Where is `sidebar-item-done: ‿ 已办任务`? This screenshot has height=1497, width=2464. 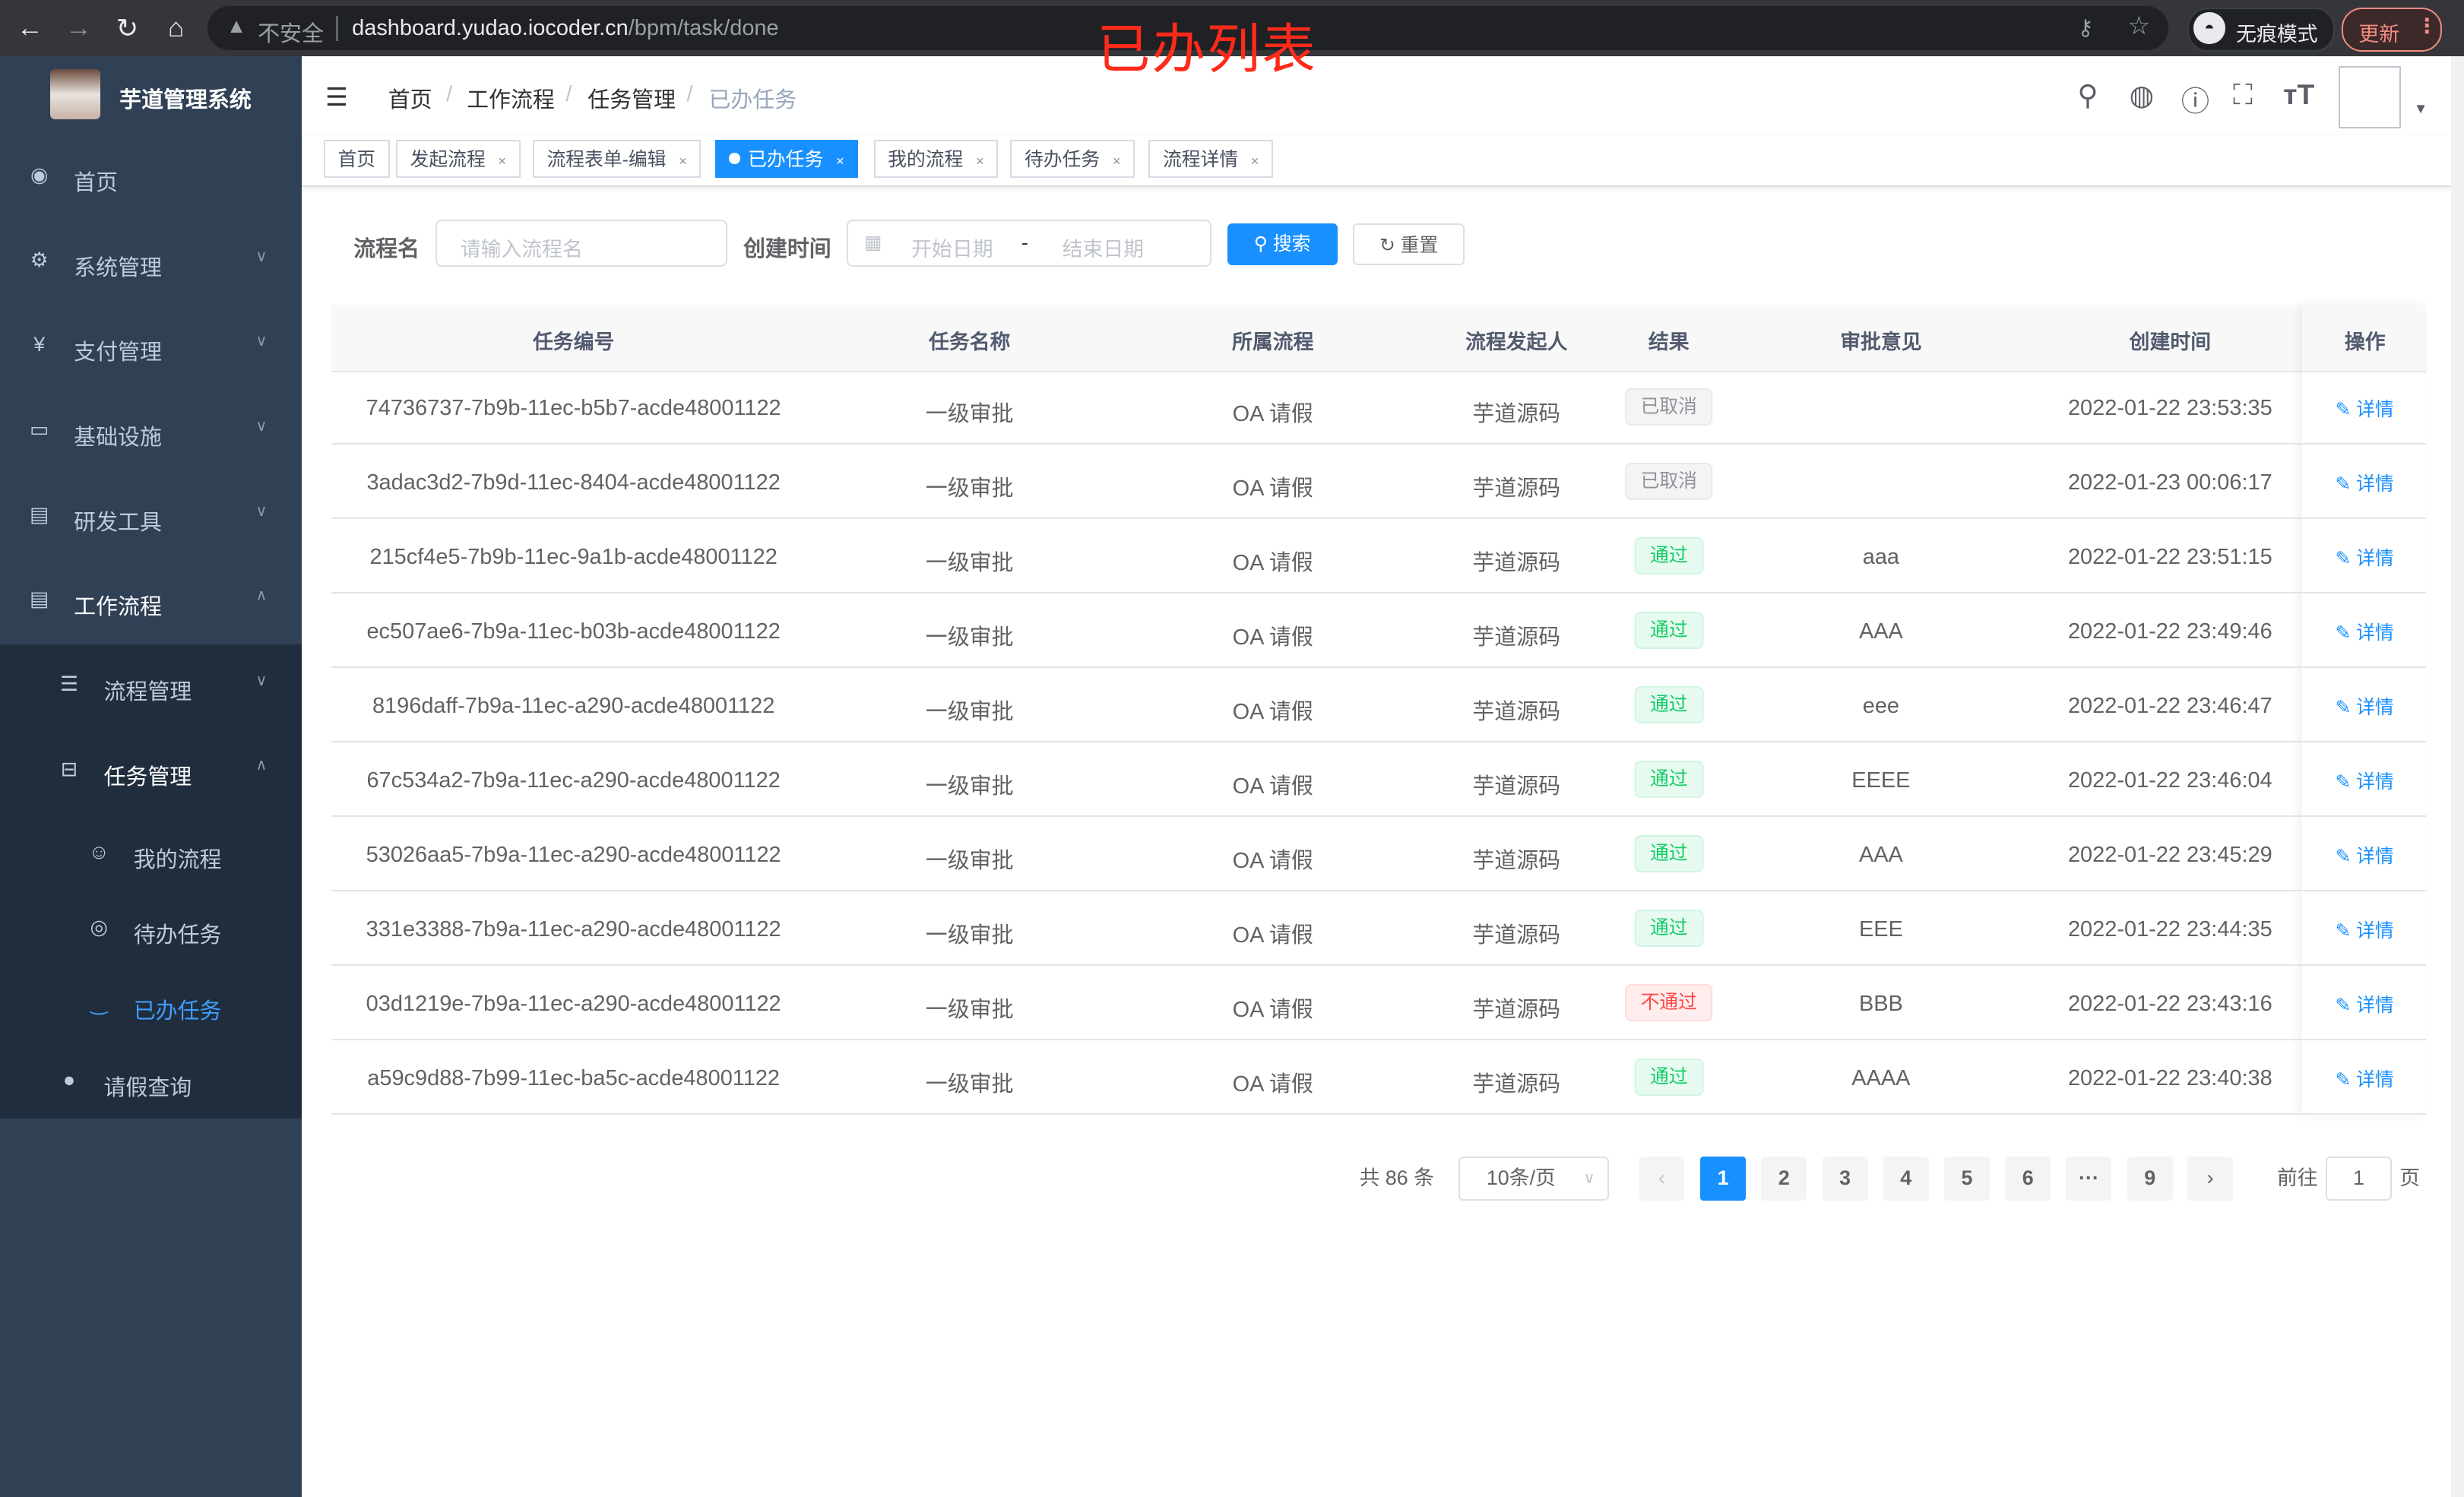
sidebar-item-done: ‿ 已办任务 is located at coordinates (151, 1005).